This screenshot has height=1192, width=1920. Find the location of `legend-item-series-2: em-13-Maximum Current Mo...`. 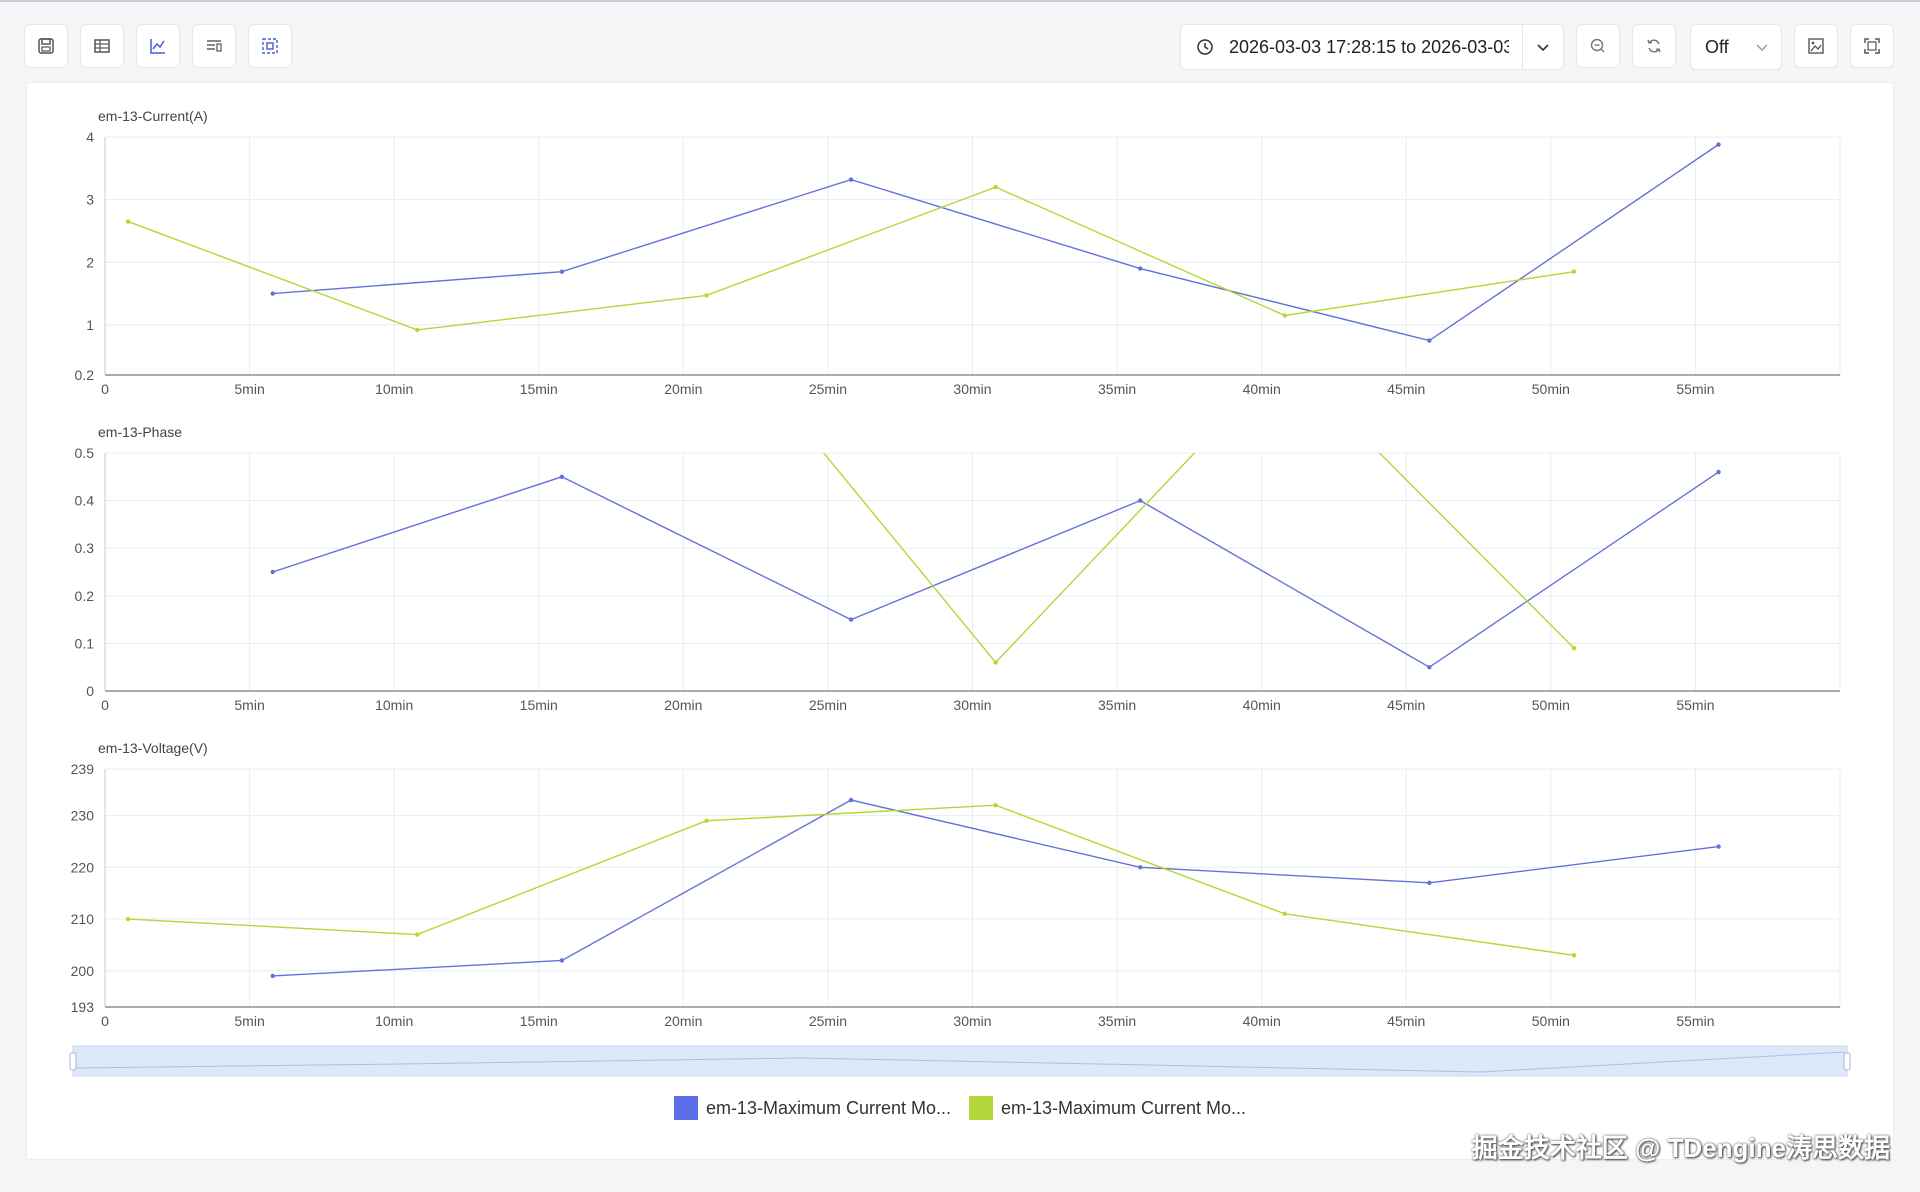

legend-item-series-2: em-13-Maximum Current Mo... is located at coordinates (1107, 1108).